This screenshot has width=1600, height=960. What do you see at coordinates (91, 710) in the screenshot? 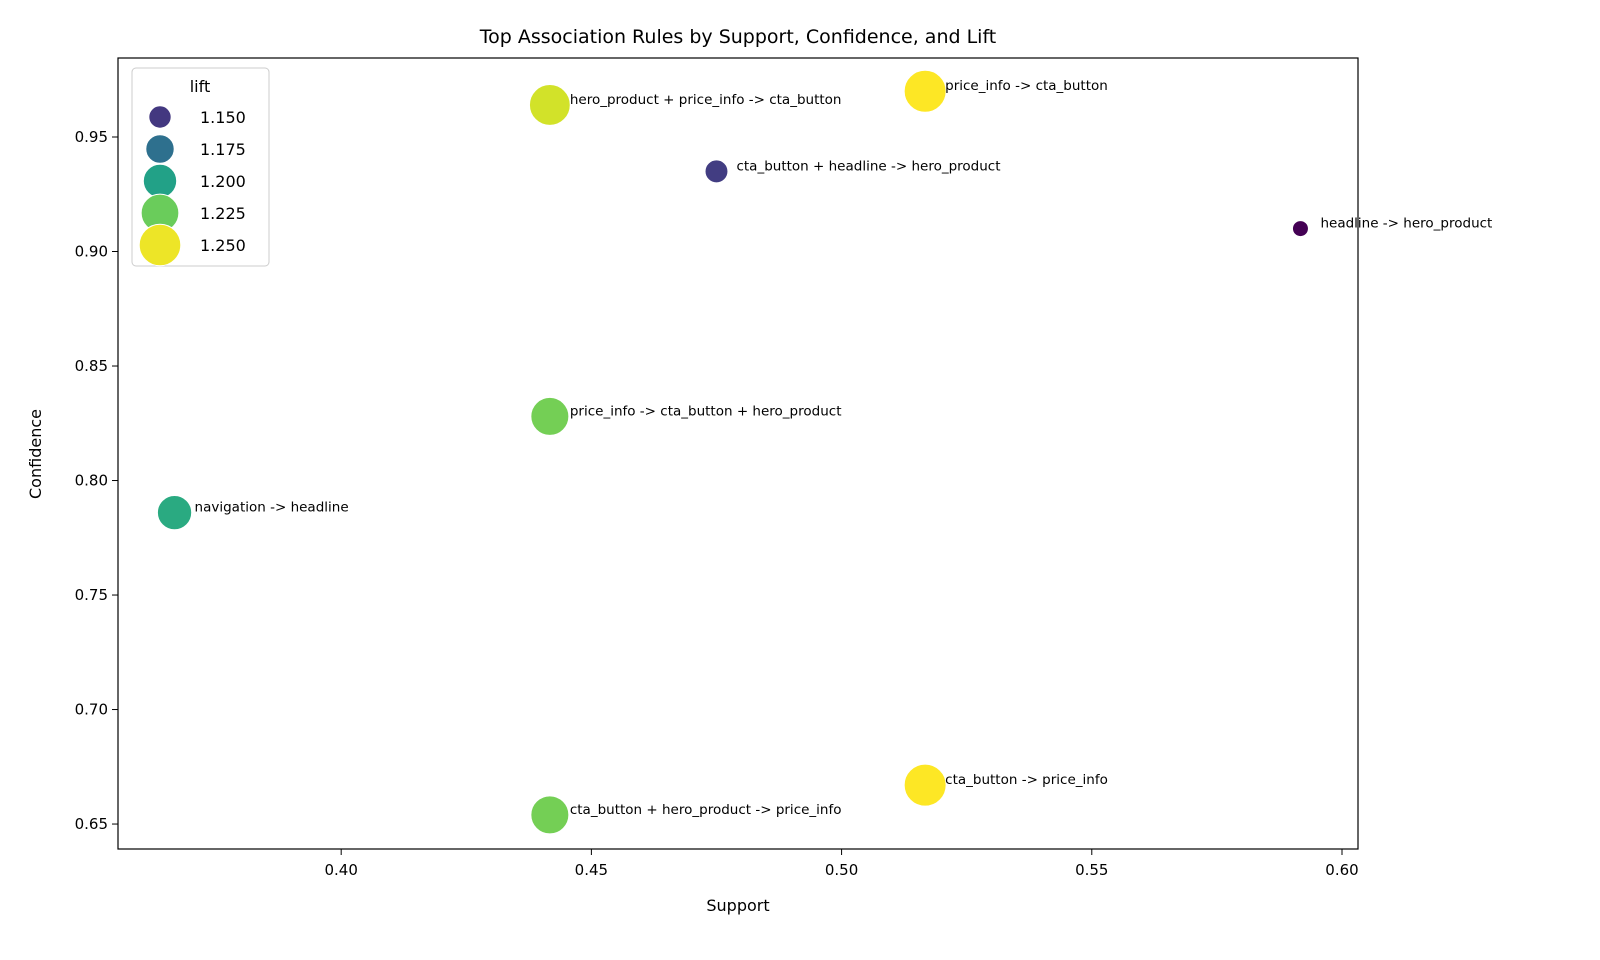
I see `y-tick-label: 0.70` at bounding box center [91, 710].